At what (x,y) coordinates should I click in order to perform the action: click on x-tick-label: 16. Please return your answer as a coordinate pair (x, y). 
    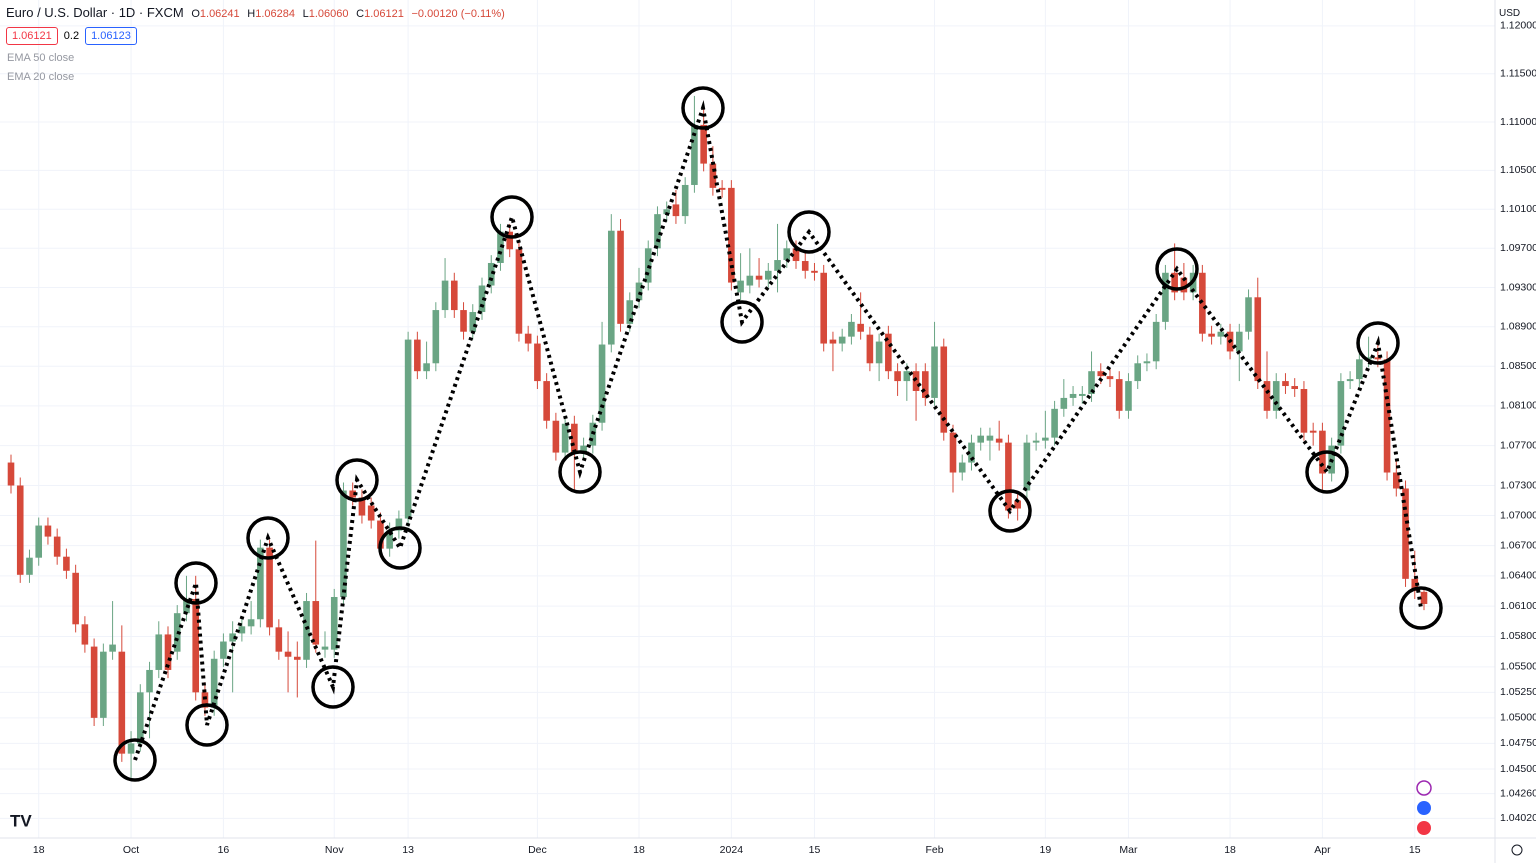
    Looking at the image, I should click on (224, 850).